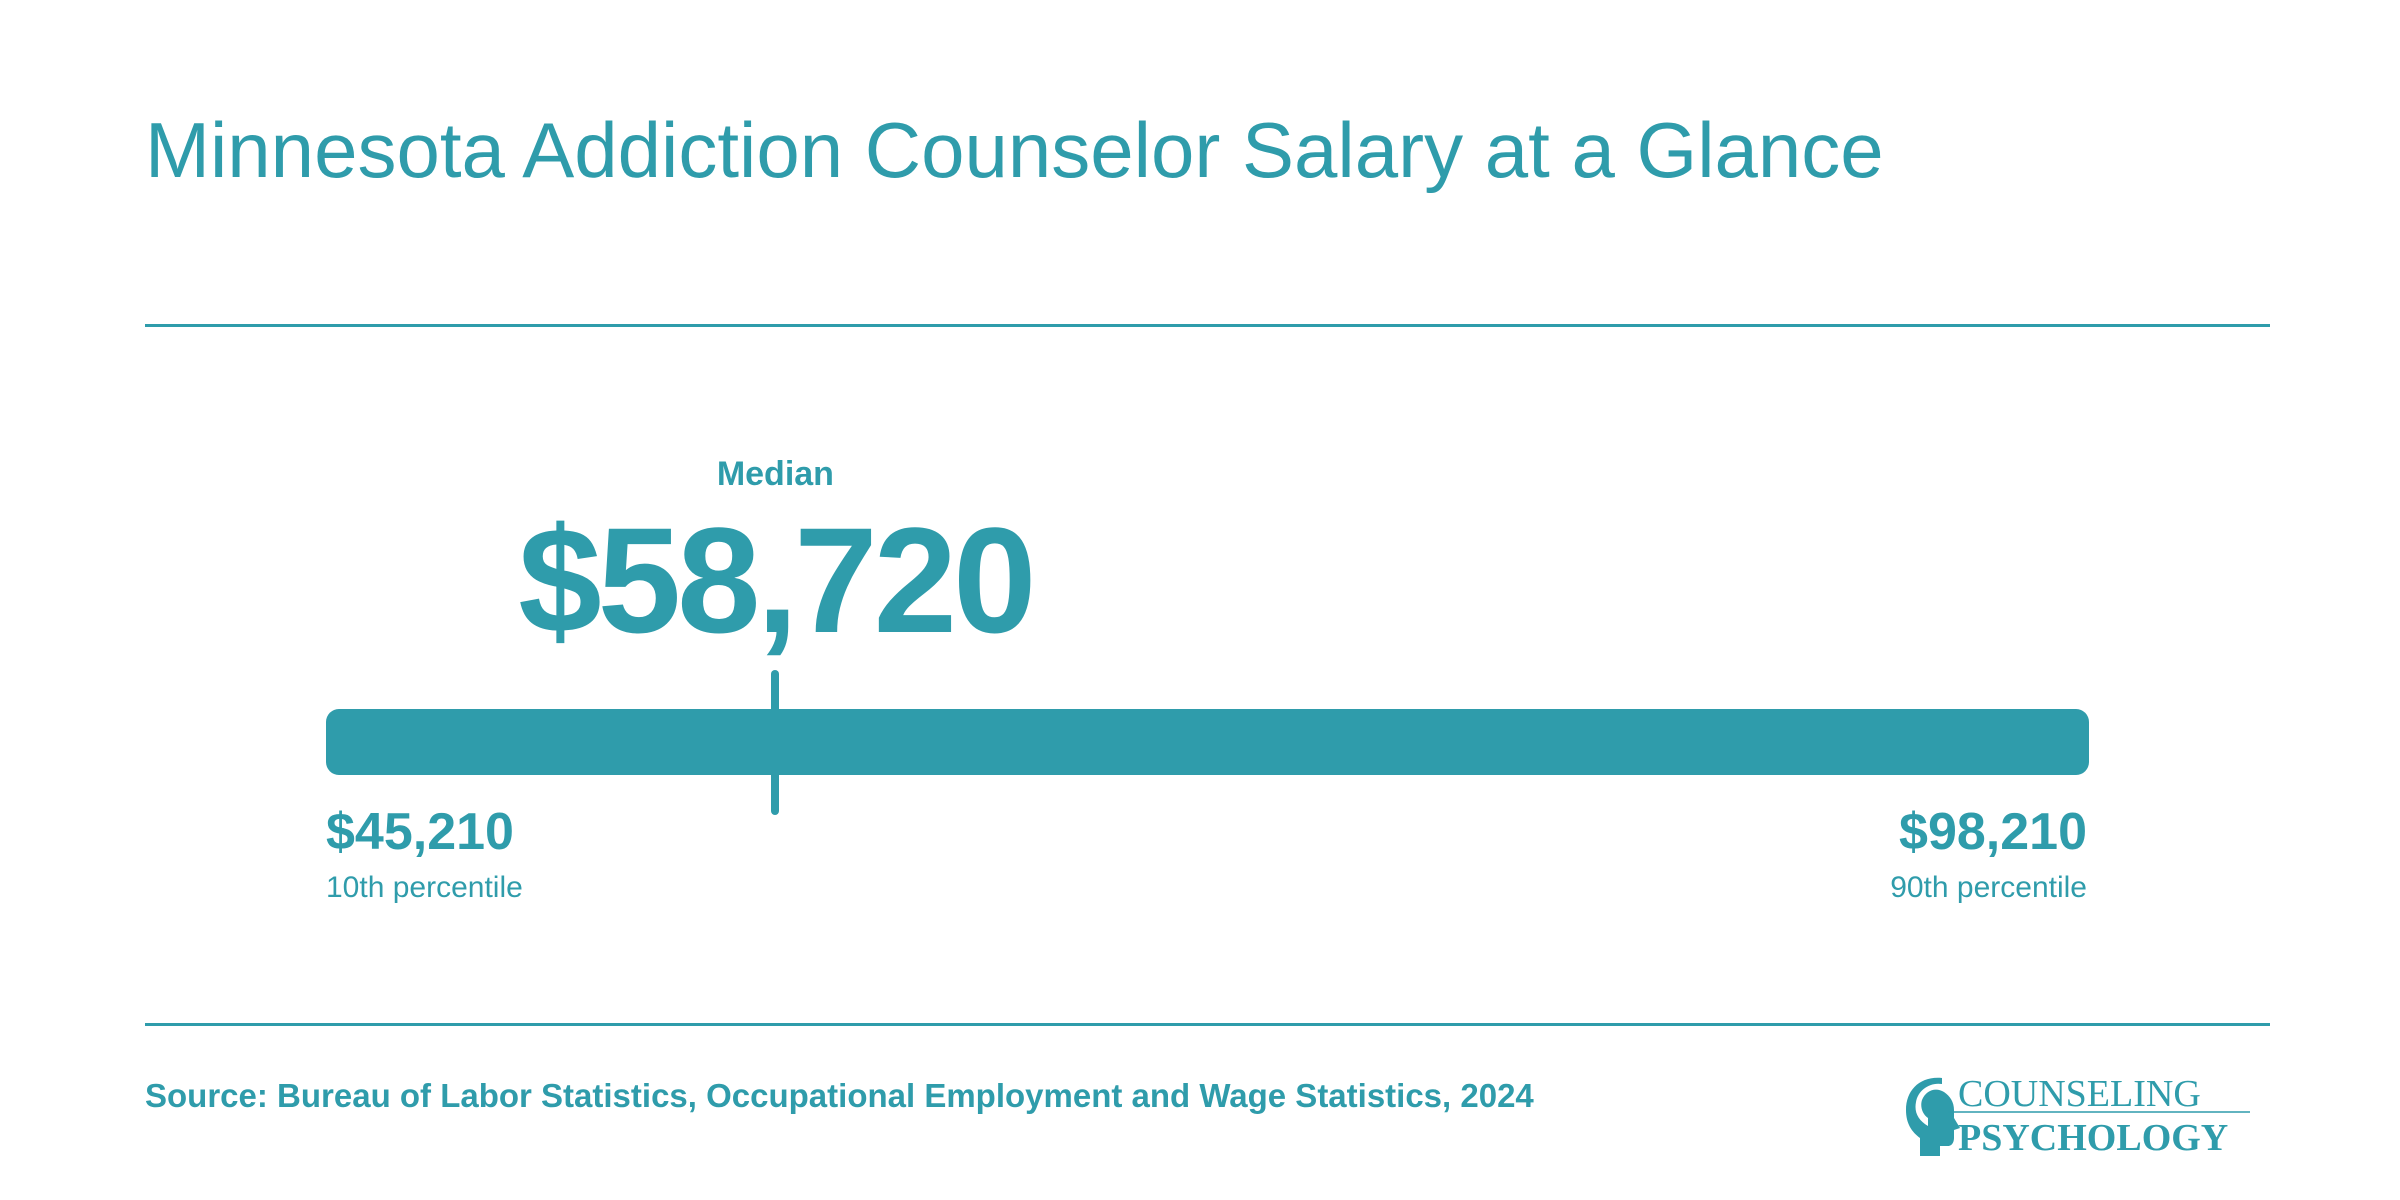 This screenshot has width=2400, height=1200. What do you see at coordinates (1988, 887) in the screenshot?
I see `max-percentile-caption: 90th percentile` at bounding box center [1988, 887].